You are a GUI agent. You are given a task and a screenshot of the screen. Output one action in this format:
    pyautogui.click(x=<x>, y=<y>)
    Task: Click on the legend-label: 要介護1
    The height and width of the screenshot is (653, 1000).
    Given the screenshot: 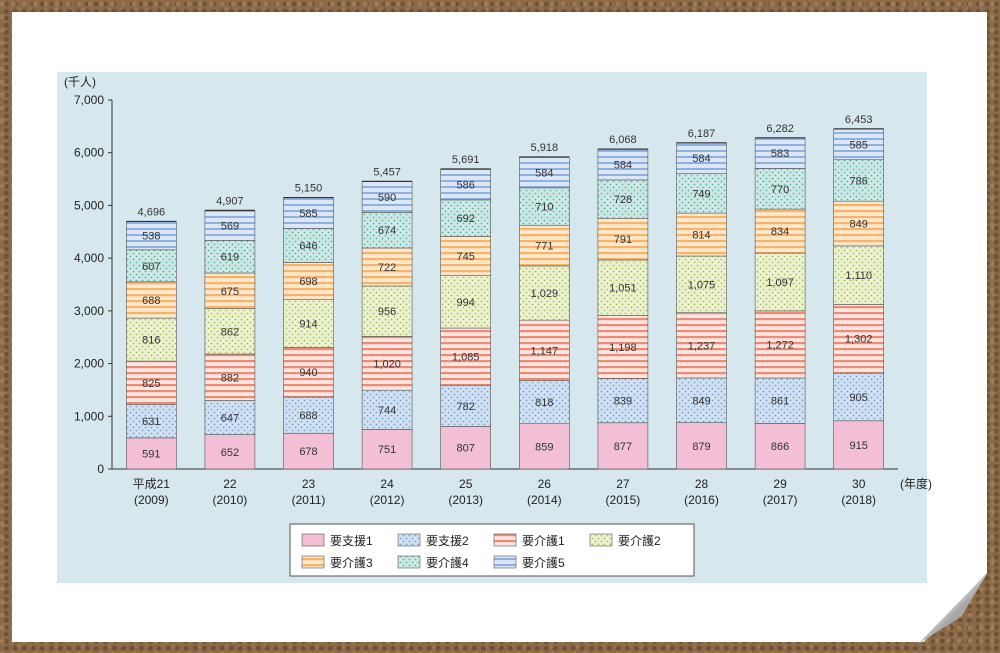 What is the action you would take?
    pyautogui.click(x=543, y=540)
    